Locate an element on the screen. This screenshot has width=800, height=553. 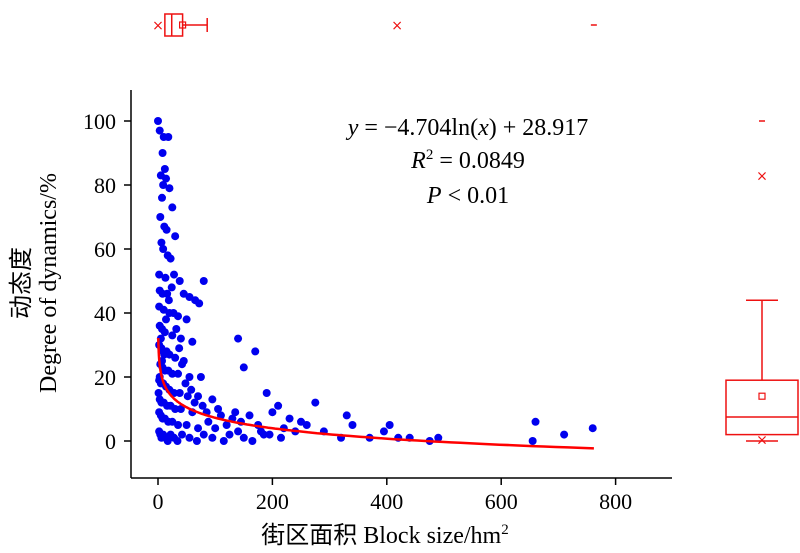
eq-x-var: x is located at coordinates (483, 128).